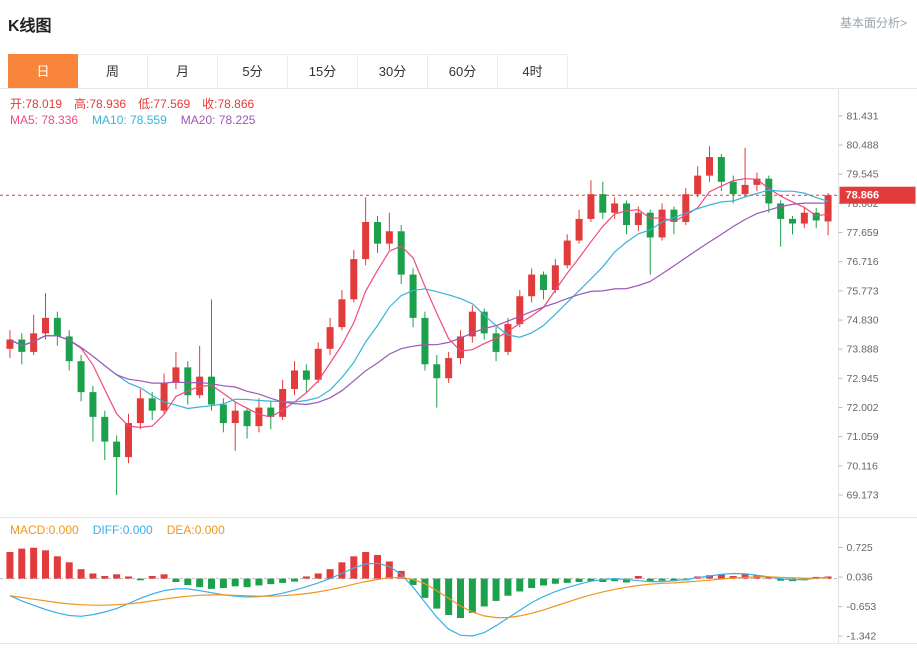 The width and height of the screenshot is (917, 651). Describe the element at coordinates (862, 607) in the screenshot. I see `svg-text: -0.653` at that location.